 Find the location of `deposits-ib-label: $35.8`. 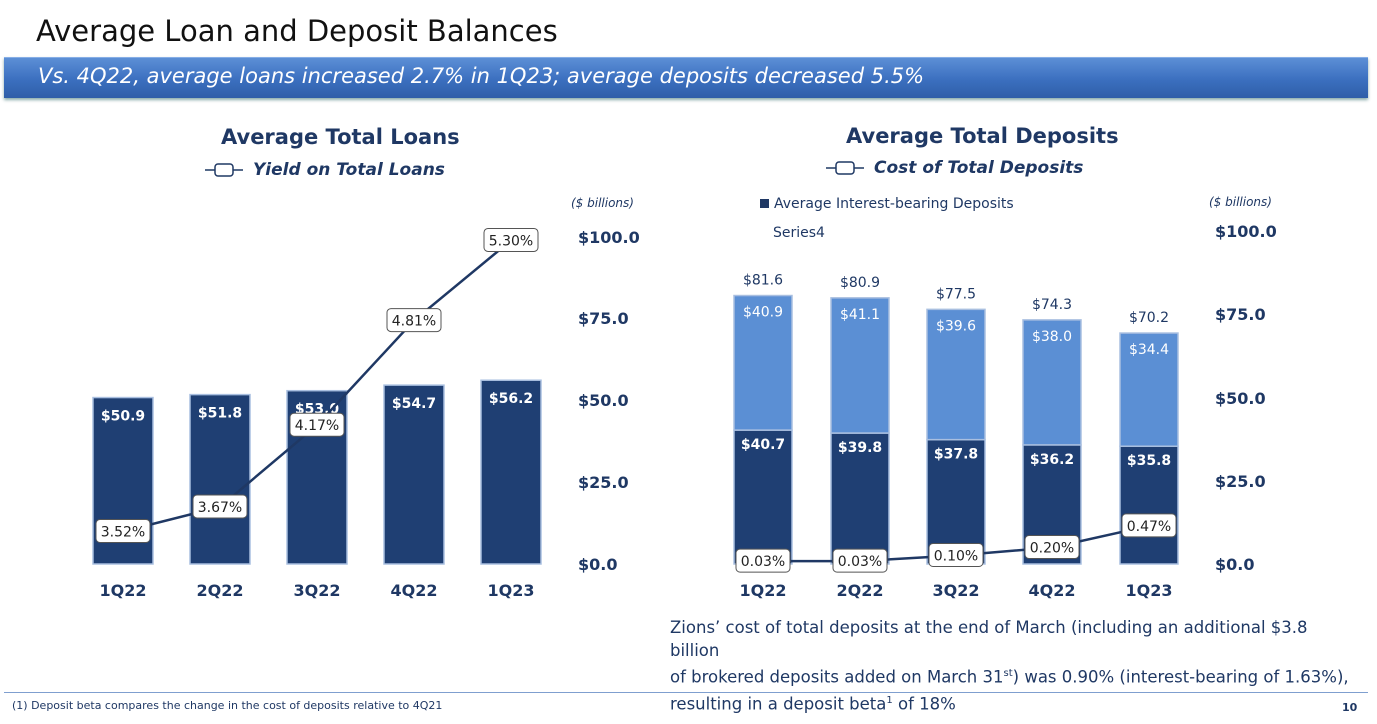

deposits-ib-label: $35.8 is located at coordinates (1149, 461).